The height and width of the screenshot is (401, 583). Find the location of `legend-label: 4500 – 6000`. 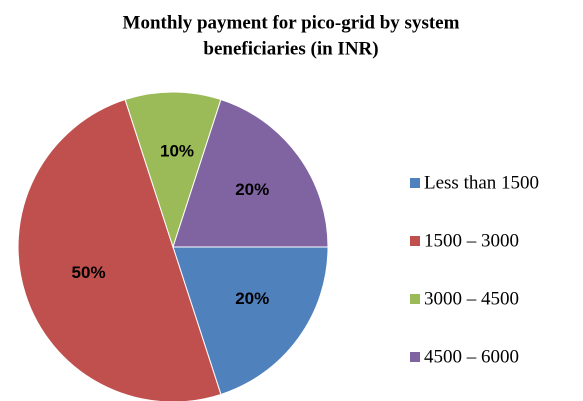

legend-label: 4500 – 6000 is located at coordinates (471, 356).